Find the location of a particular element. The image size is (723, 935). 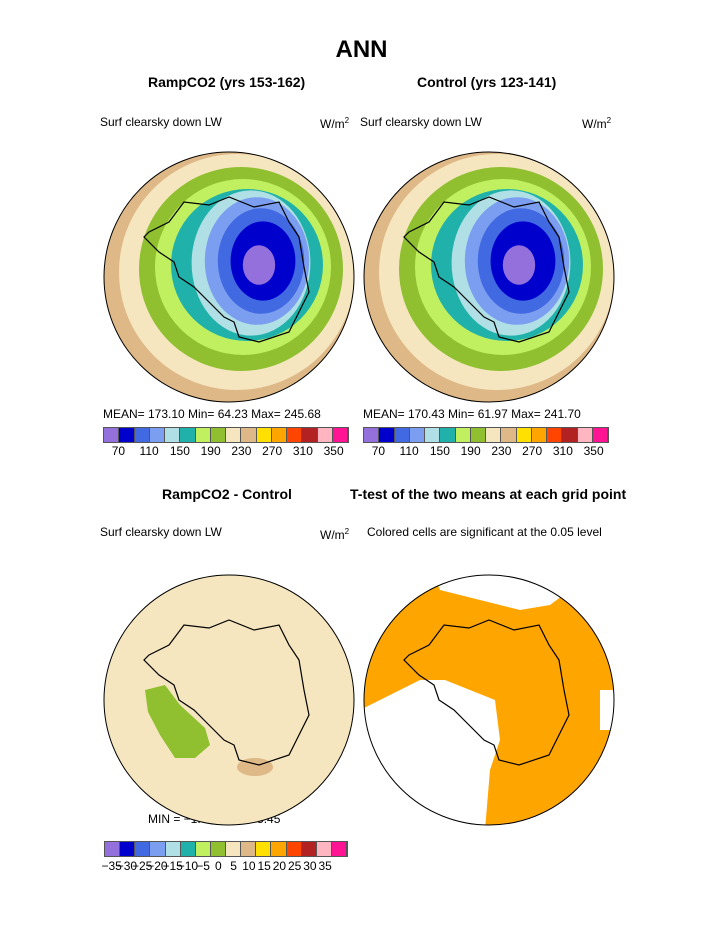

contour-band is located at coordinates (519, 265).